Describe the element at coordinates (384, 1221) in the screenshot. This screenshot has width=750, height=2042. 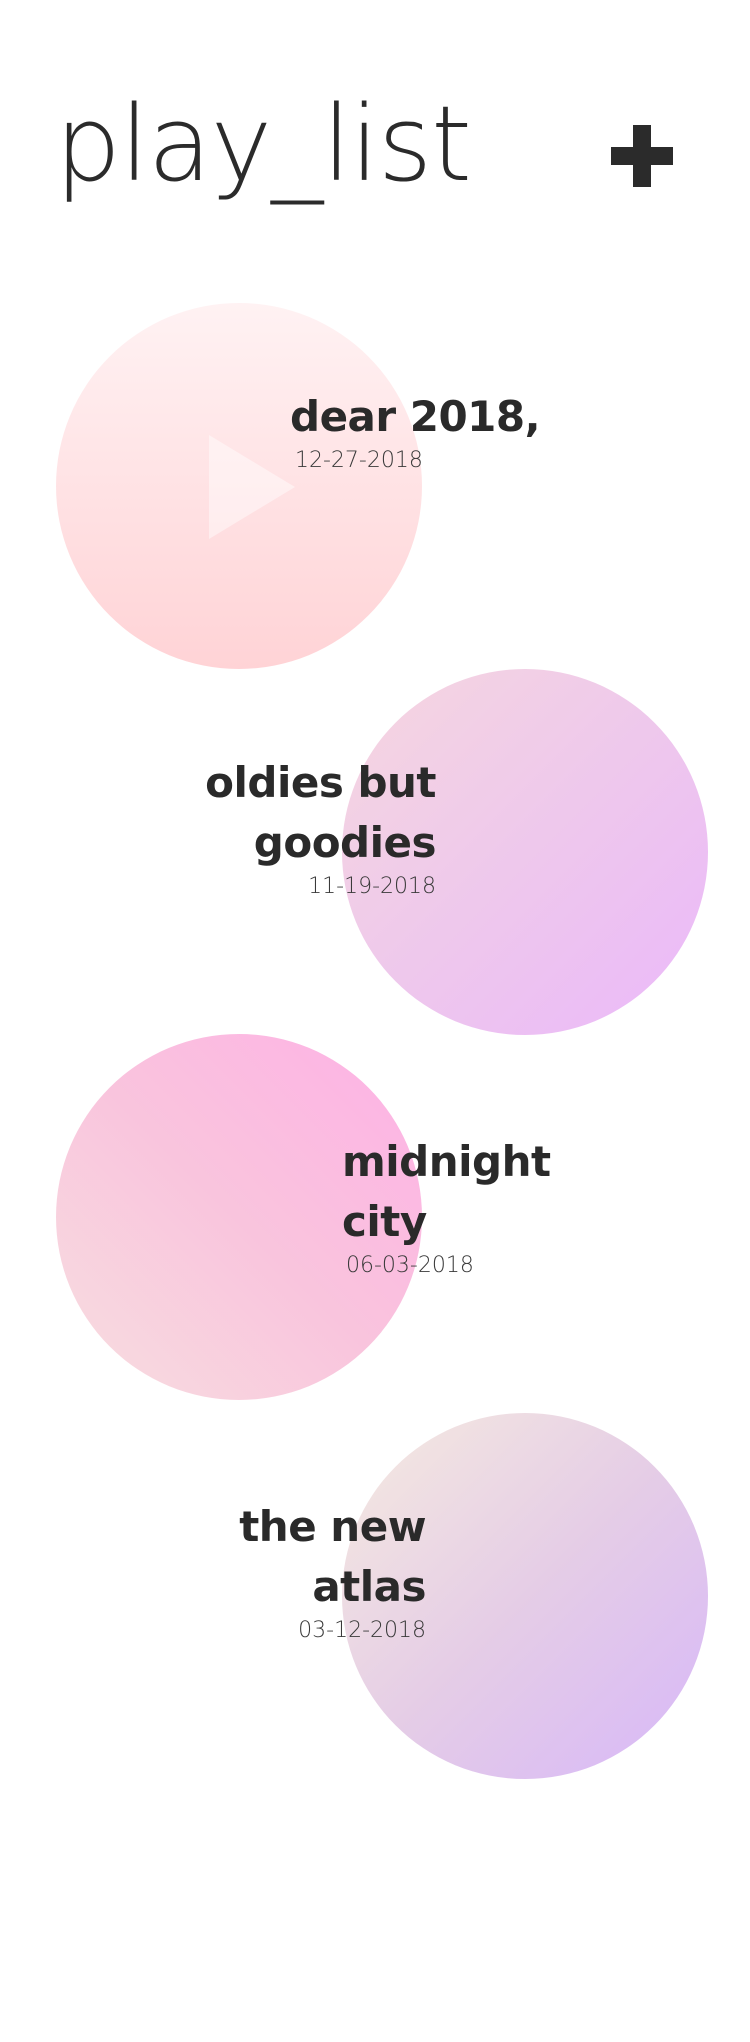
I see `playlist-title-line-2: city` at that location.